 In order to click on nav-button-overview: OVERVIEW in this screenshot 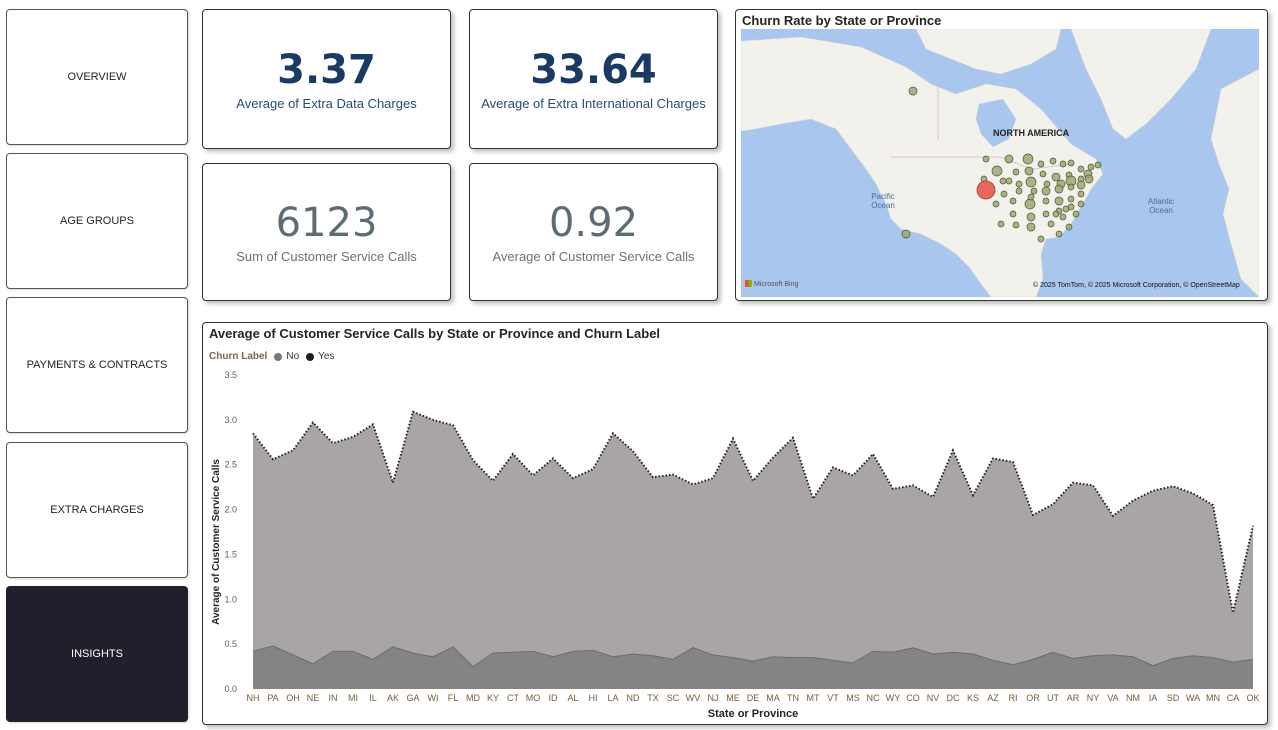, I will do `click(97, 77)`.